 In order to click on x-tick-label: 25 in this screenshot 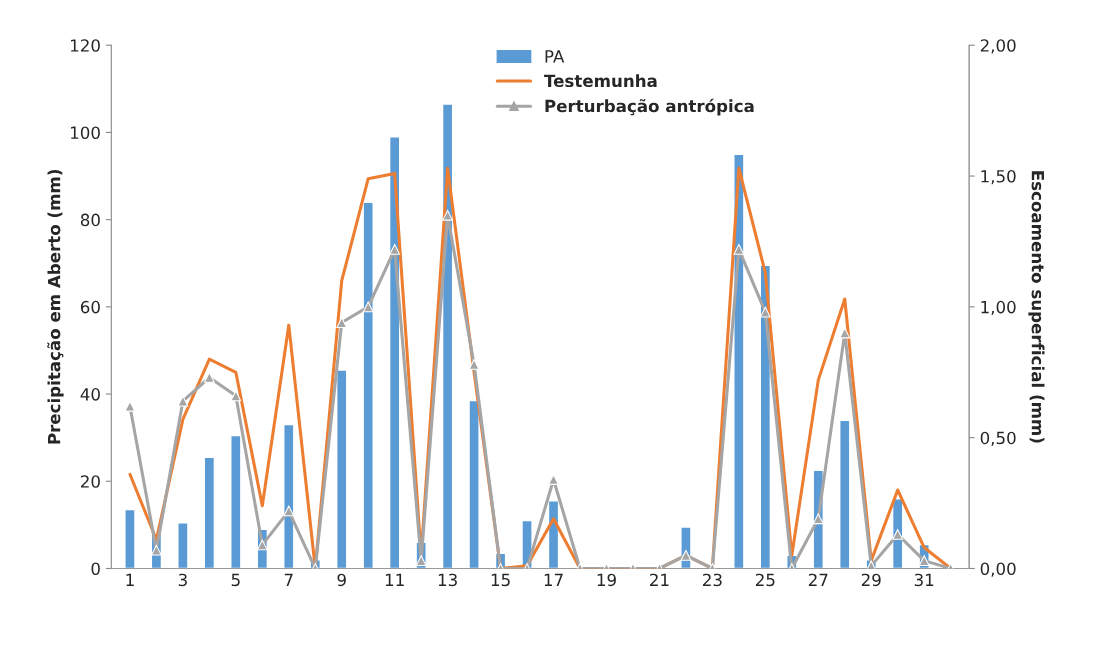, I will do `click(765, 580)`.